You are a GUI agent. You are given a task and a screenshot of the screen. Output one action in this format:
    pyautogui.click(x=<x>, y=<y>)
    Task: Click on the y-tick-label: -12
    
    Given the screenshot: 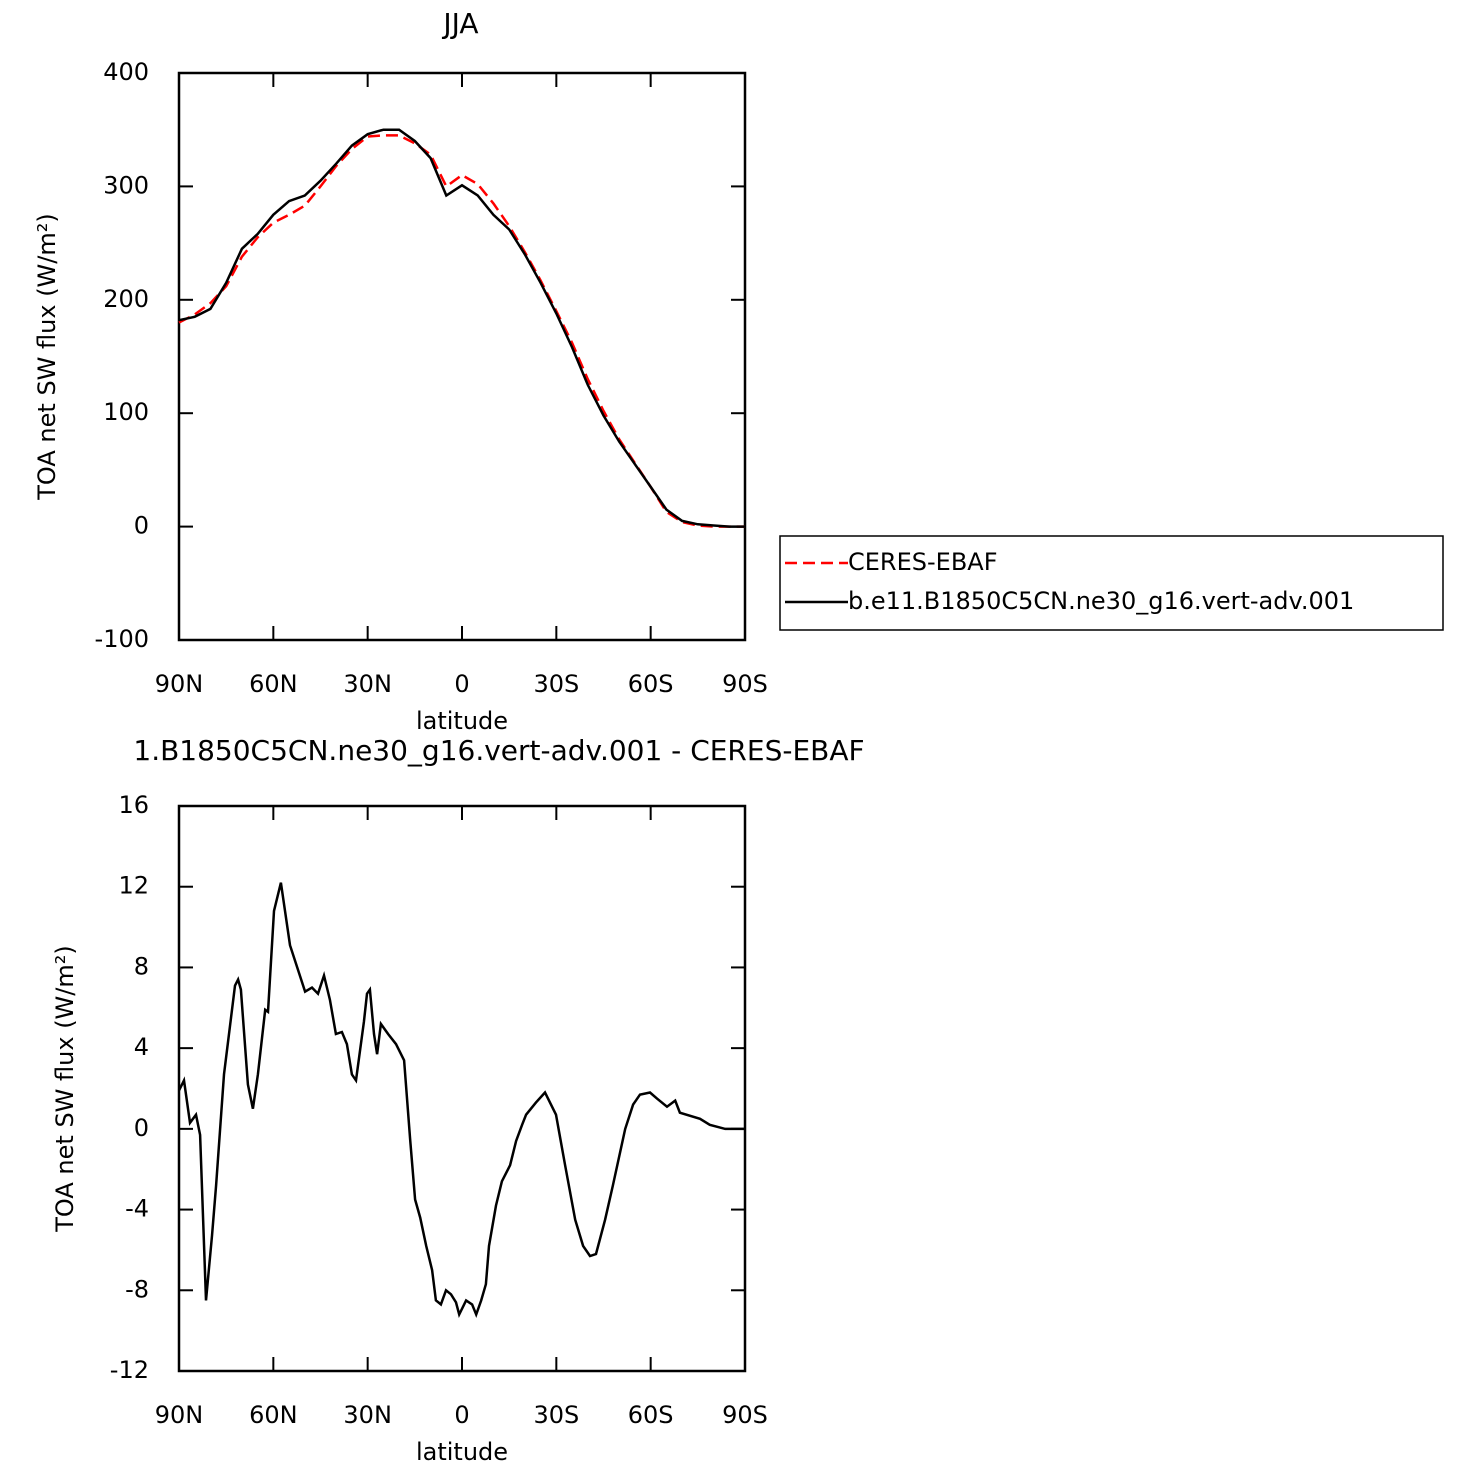 What is the action you would take?
    pyautogui.click(x=129, y=1370)
    